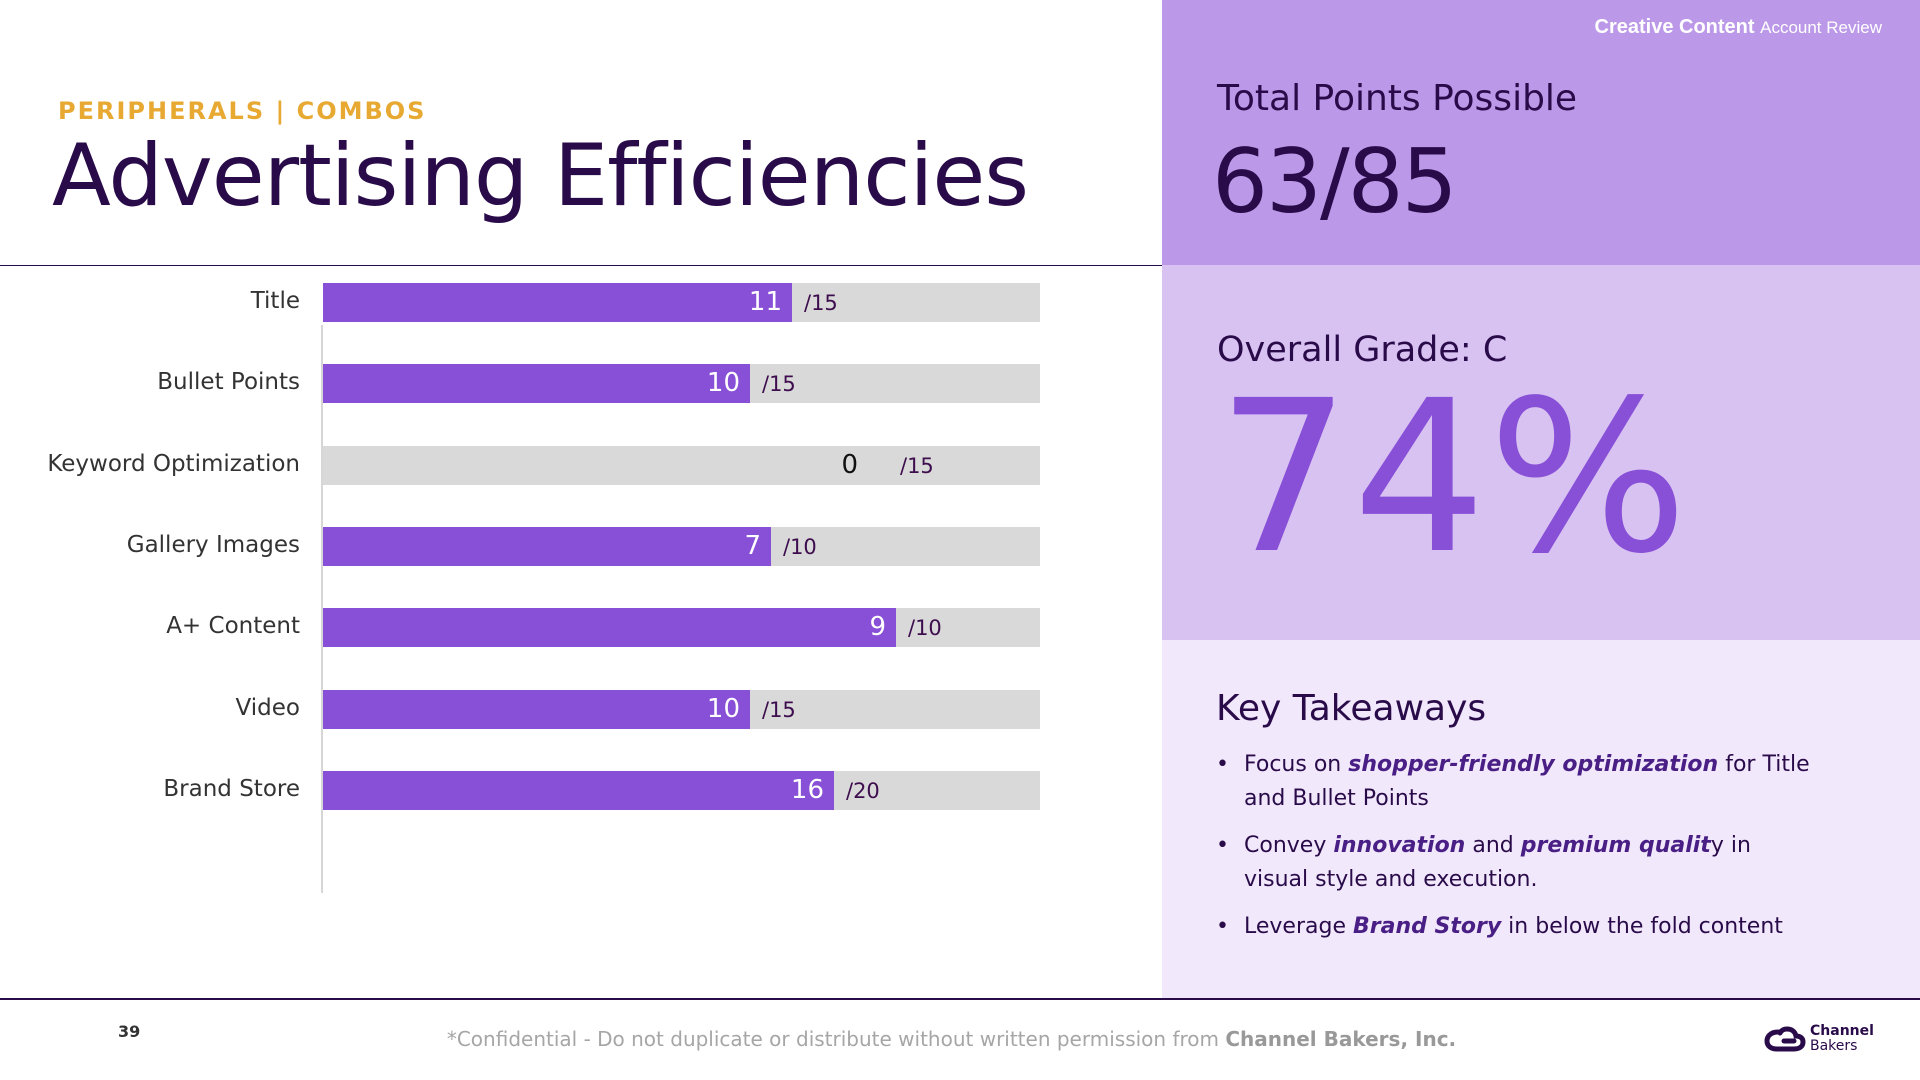  I want to click on bar-track: 0/15, so click(681, 465).